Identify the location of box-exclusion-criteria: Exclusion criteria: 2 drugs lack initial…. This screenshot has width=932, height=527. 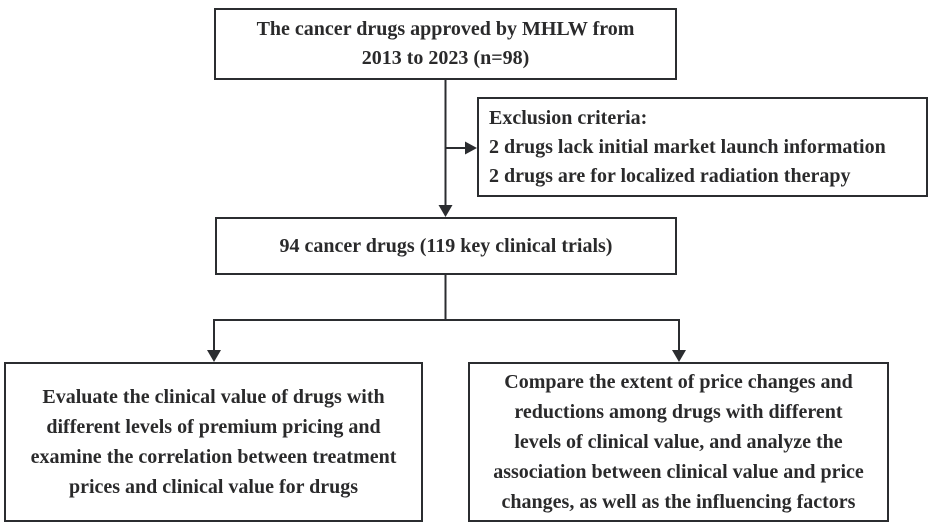
(702, 147).